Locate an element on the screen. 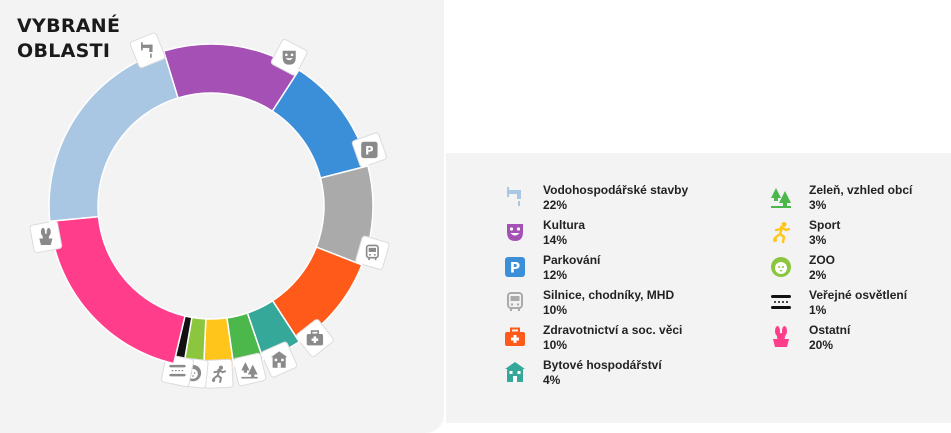 The width and height of the screenshot is (951, 433). legend-item-zoo: ZOO 2% is located at coordinates (860, 270).